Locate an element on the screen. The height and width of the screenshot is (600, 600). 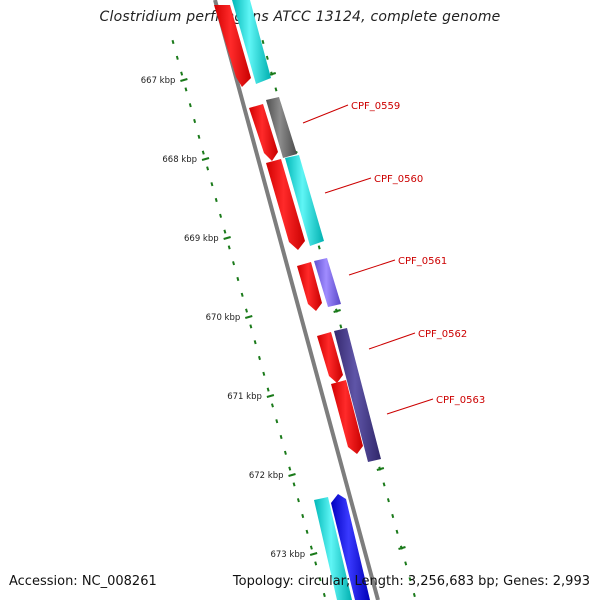
gene-label: CPF_0562 is located at coordinates (442, 334).